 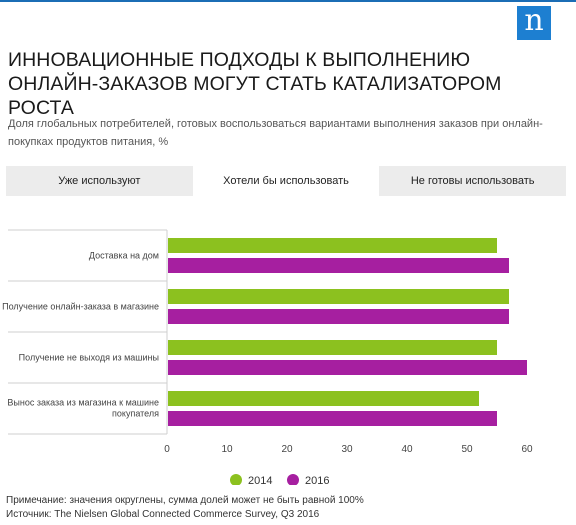 What do you see at coordinates (317, 480) in the screenshot?
I see `legend-label-2016: 2016` at bounding box center [317, 480].